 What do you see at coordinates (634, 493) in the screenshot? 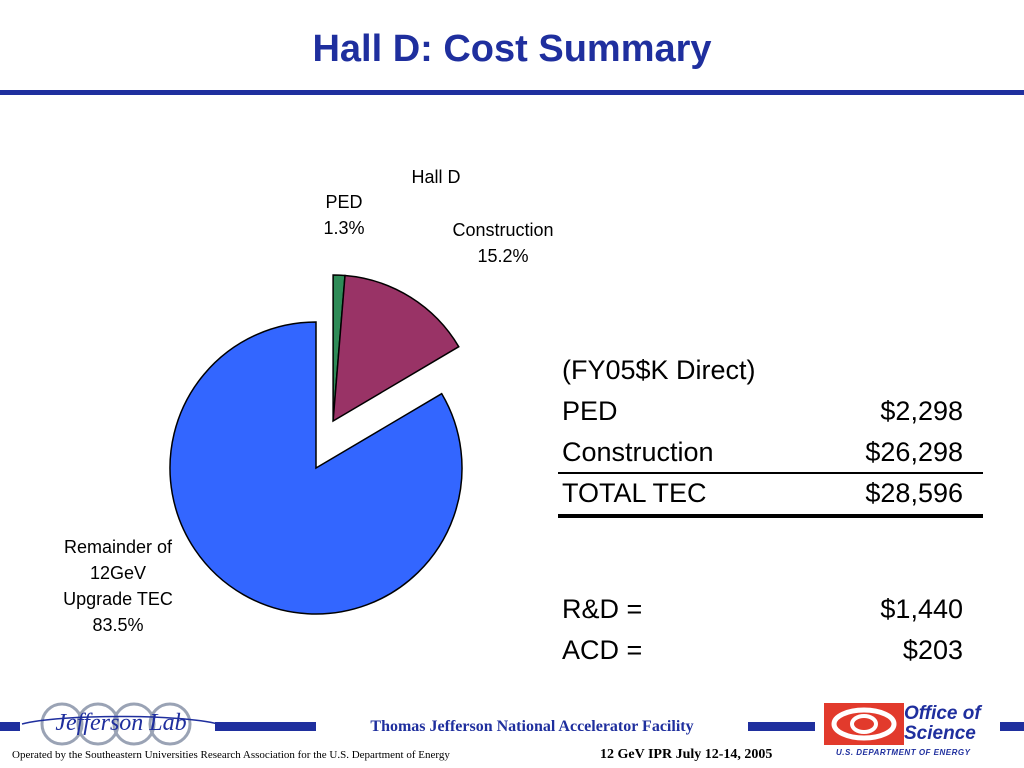
I see `row-label: TOTAL TEC` at bounding box center [634, 493].